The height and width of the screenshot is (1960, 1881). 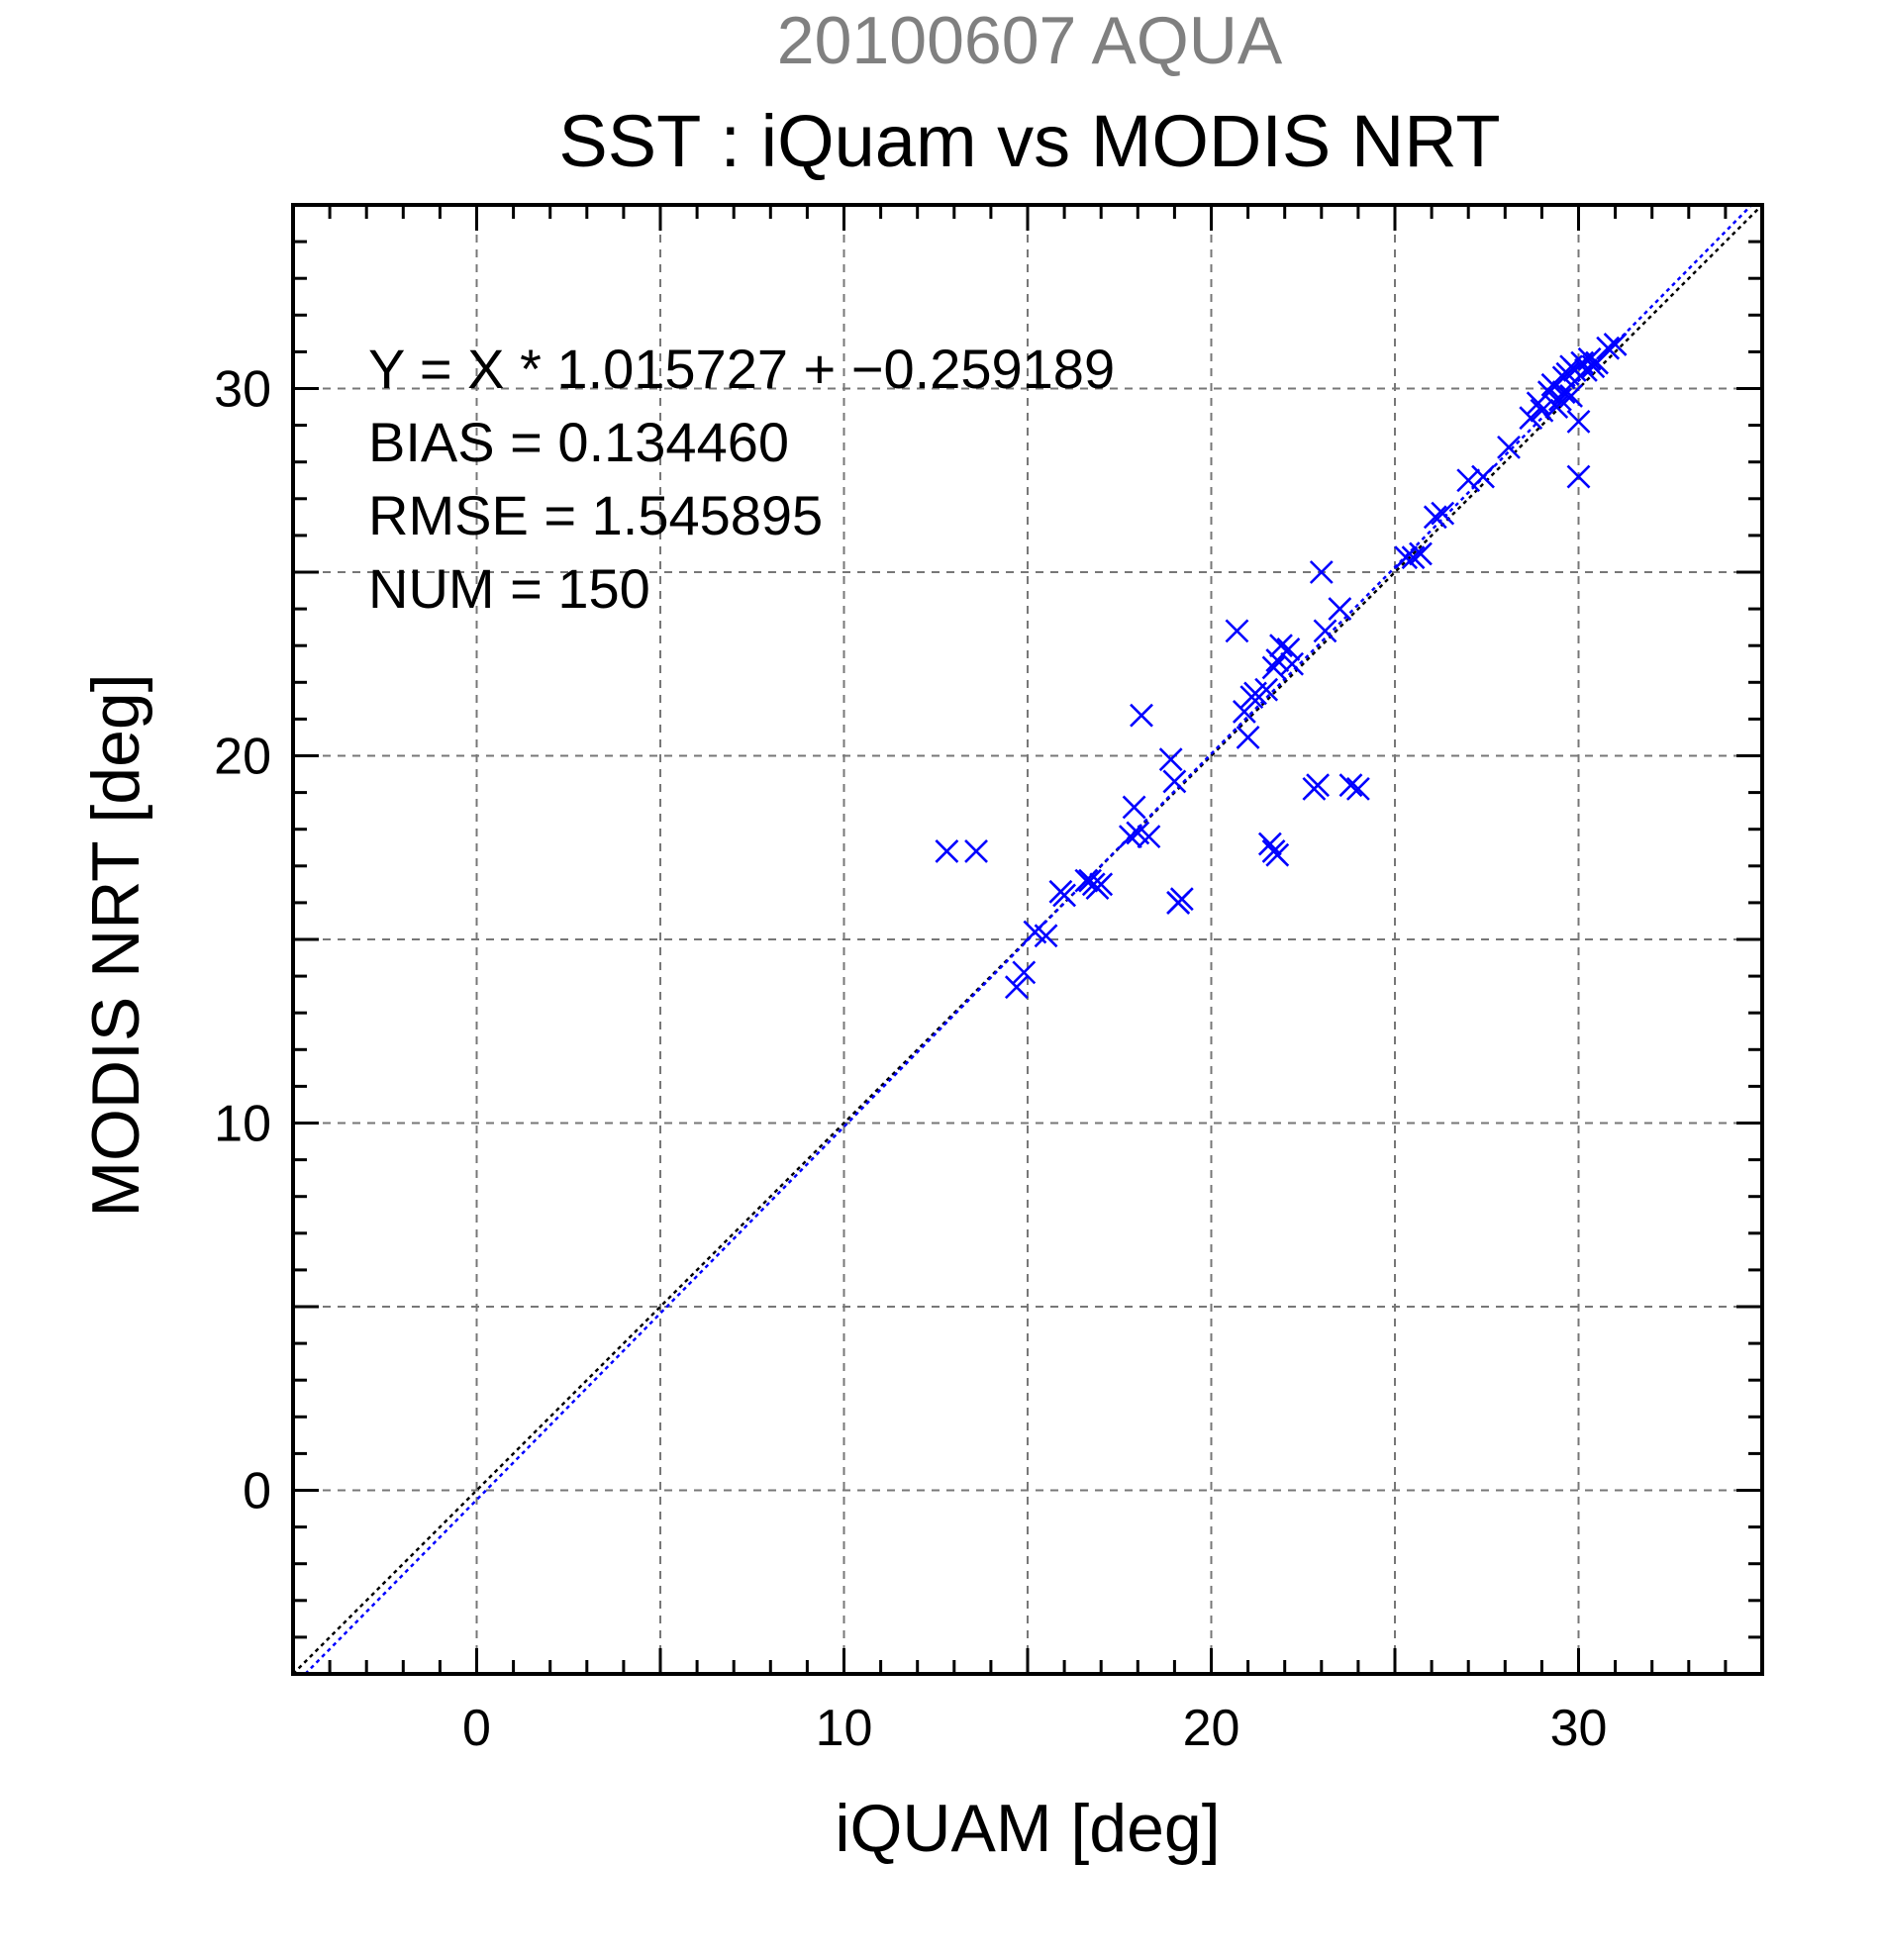 I want to click on x-axis-label: iQUAM [deg], so click(x=1027, y=1828).